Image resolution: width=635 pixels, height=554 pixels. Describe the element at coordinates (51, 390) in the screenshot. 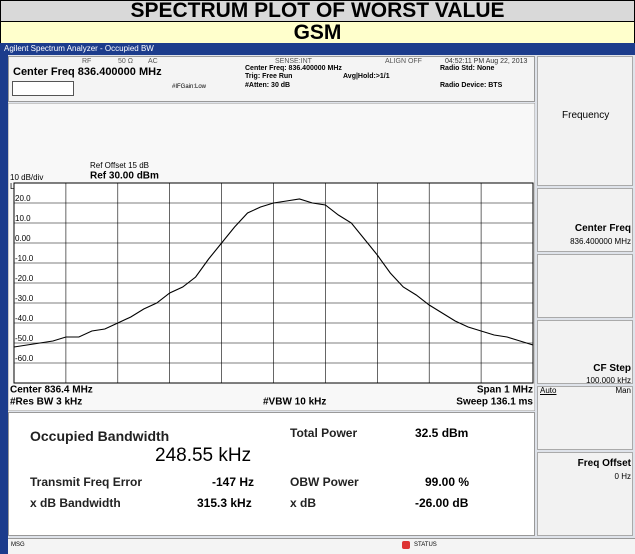

I see `center: Center 836.4 MHz` at that location.